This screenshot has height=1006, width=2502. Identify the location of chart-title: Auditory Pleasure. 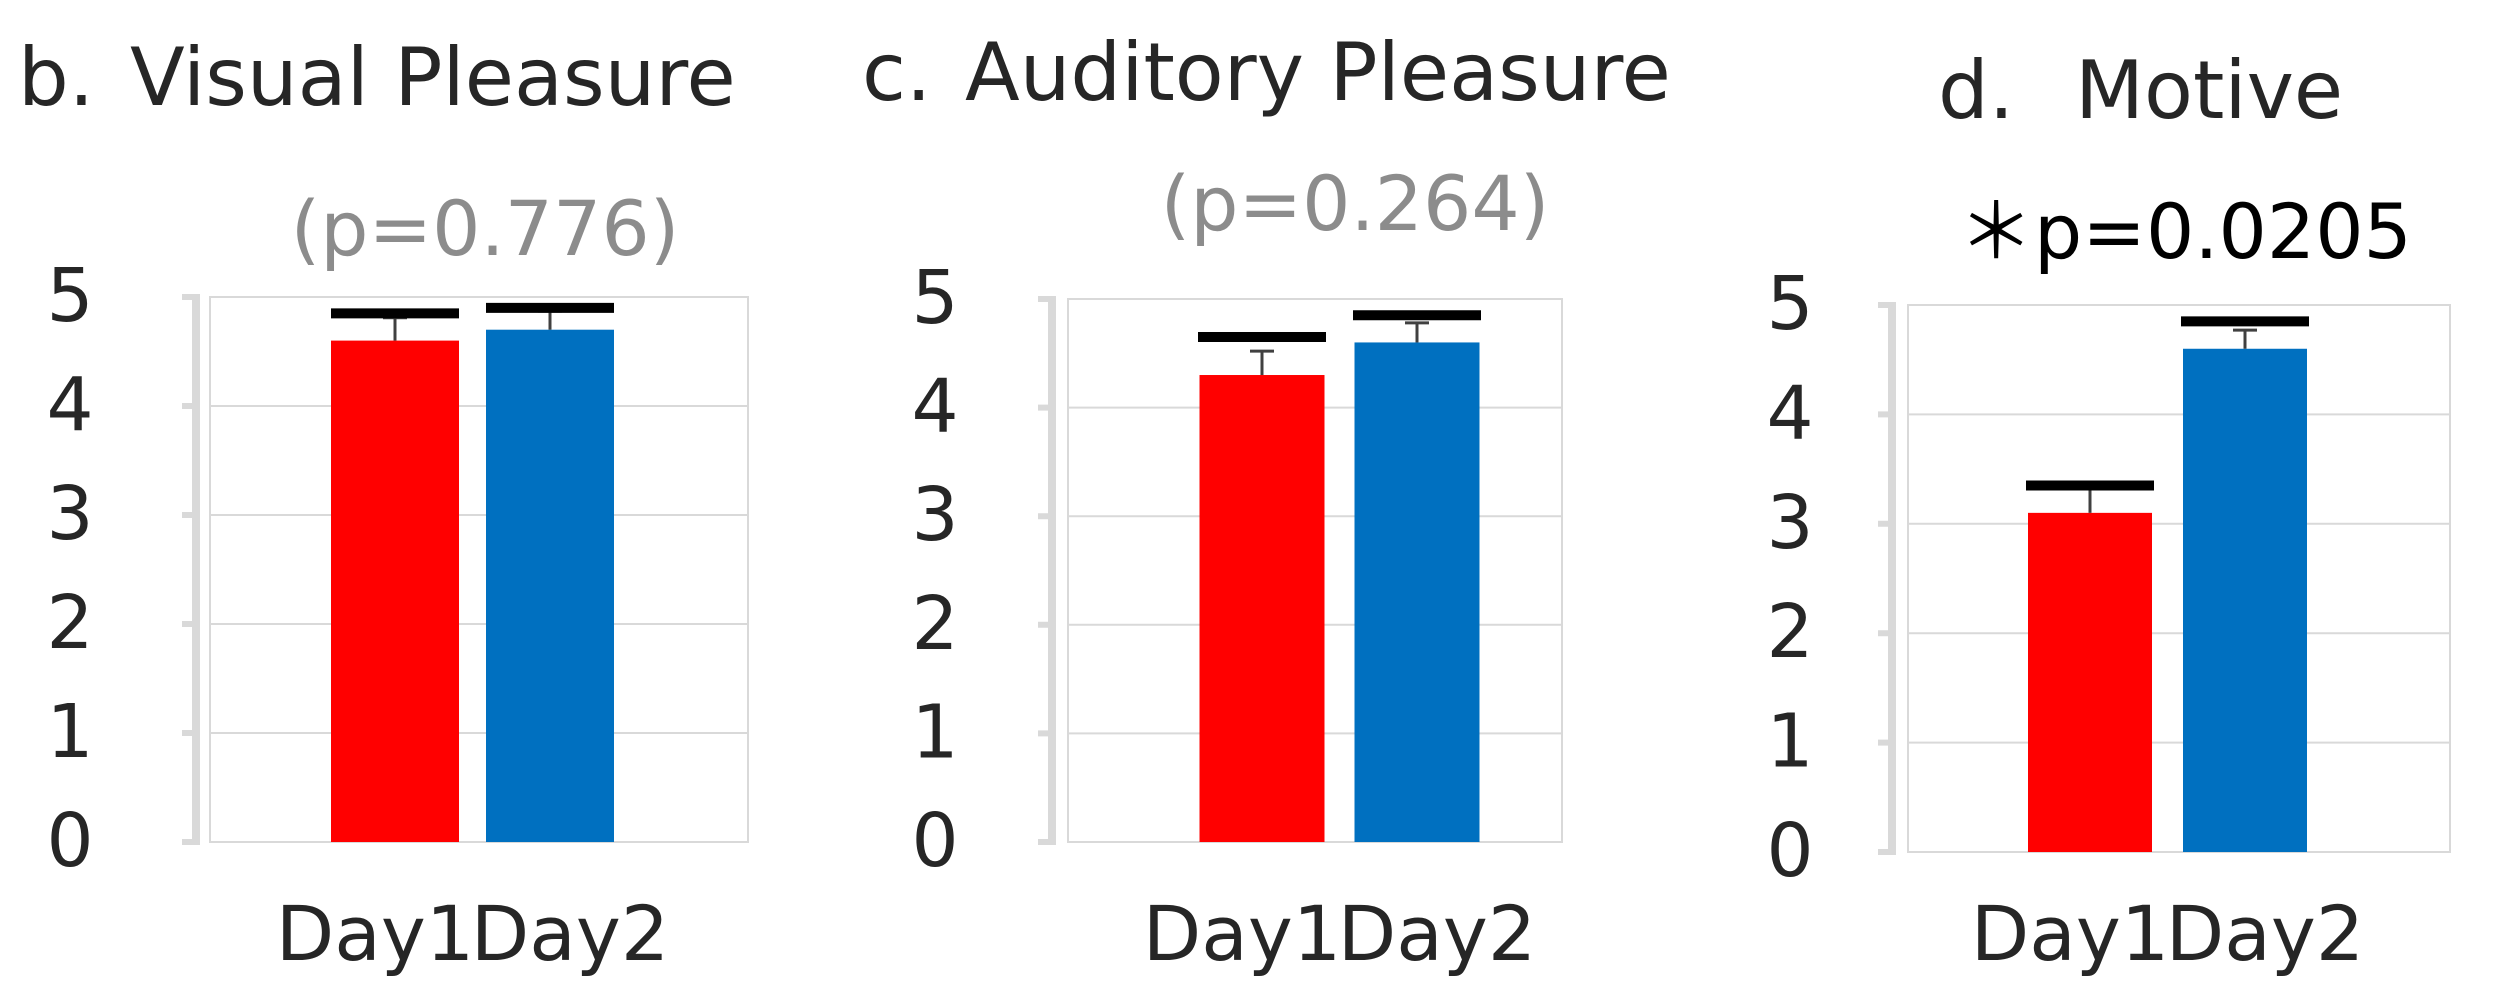
(1318, 72).